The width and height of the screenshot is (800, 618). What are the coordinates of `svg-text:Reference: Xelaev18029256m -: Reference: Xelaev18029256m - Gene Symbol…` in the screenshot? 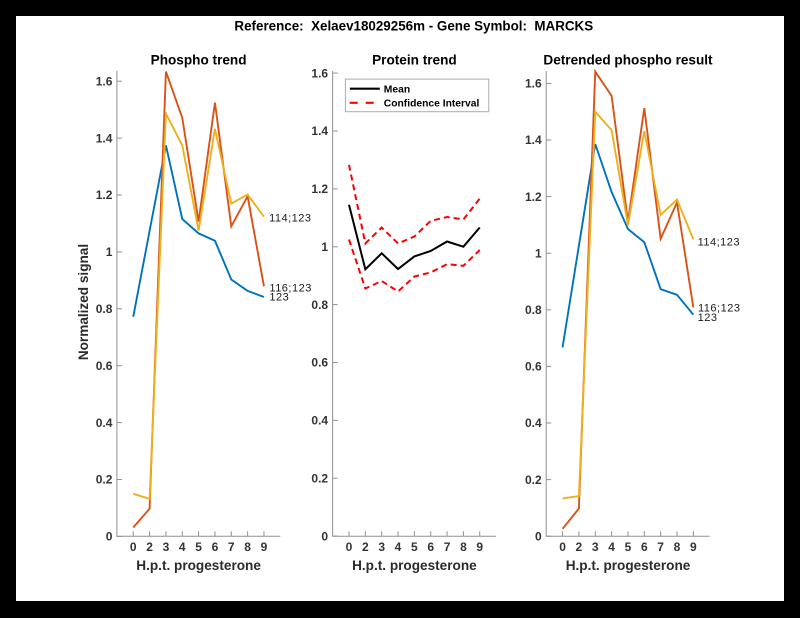 It's located at (413, 26).